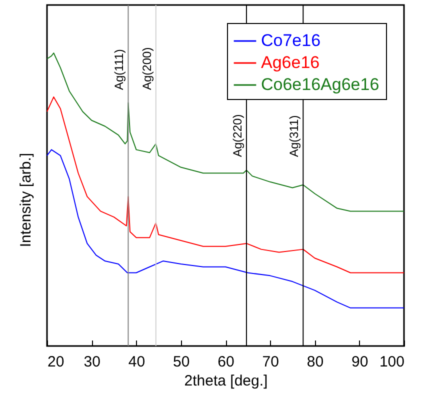 This screenshot has height=408, width=428. What do you see at coordinates (147, 68) in the screenshot?
I see `ref-line-label: Ag(200)` at bounding box center [147, 68].